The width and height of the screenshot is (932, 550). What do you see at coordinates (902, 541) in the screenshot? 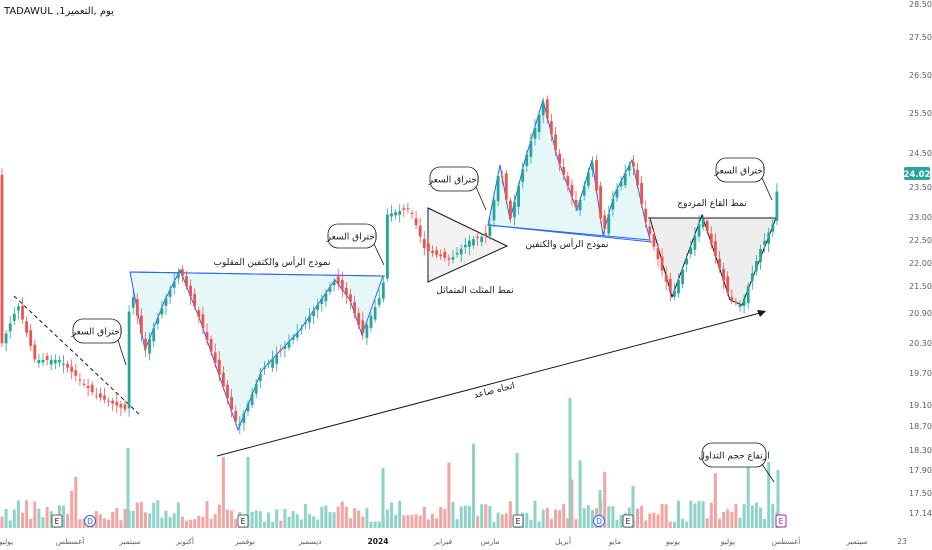
I see `time-tick-label: 23` at bounding box center [902, 541].